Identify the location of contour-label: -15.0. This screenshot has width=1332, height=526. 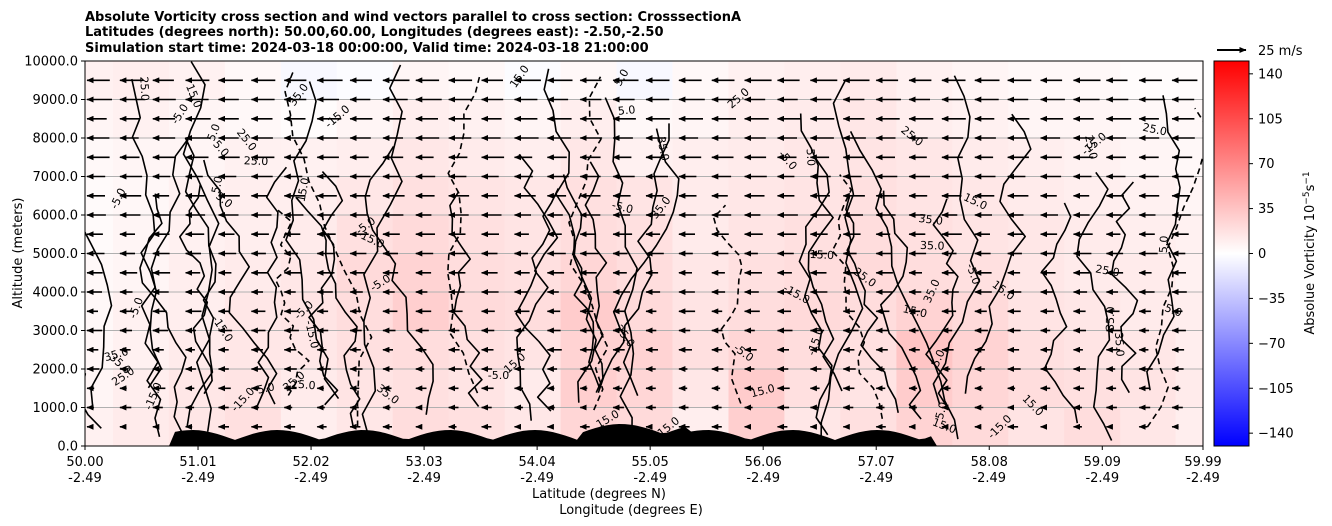
(311, 334).